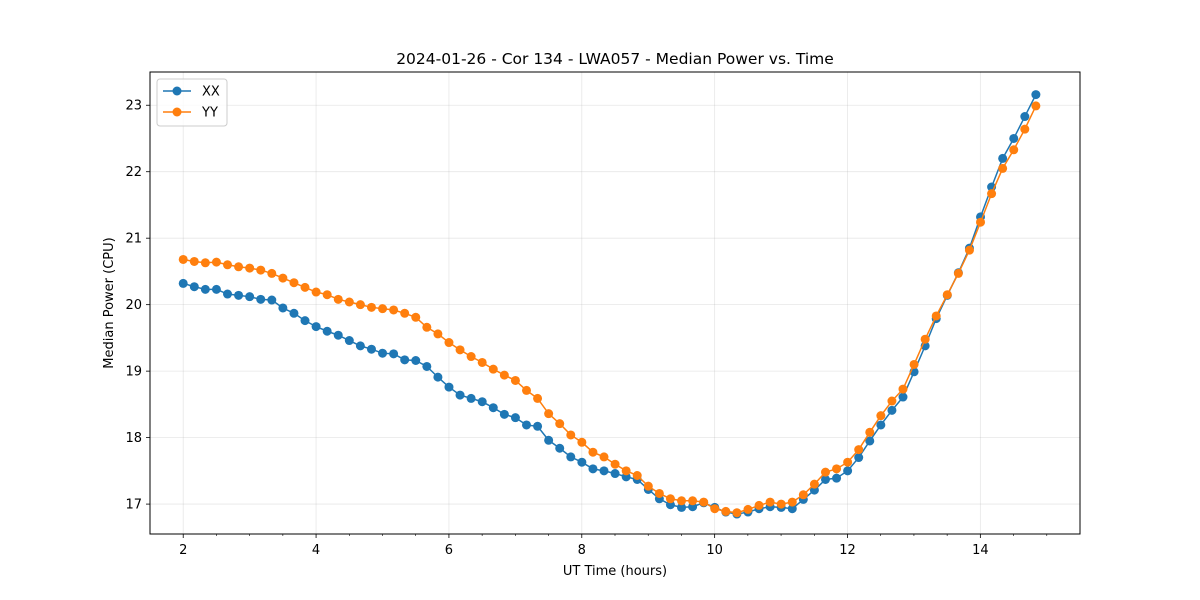 The height and width of the screenshot is (600, 1200). What do you see at coordinates (211, 92) in the screenshot?
I see `legend-label-xx: XX` at bounding box center [211, 92].